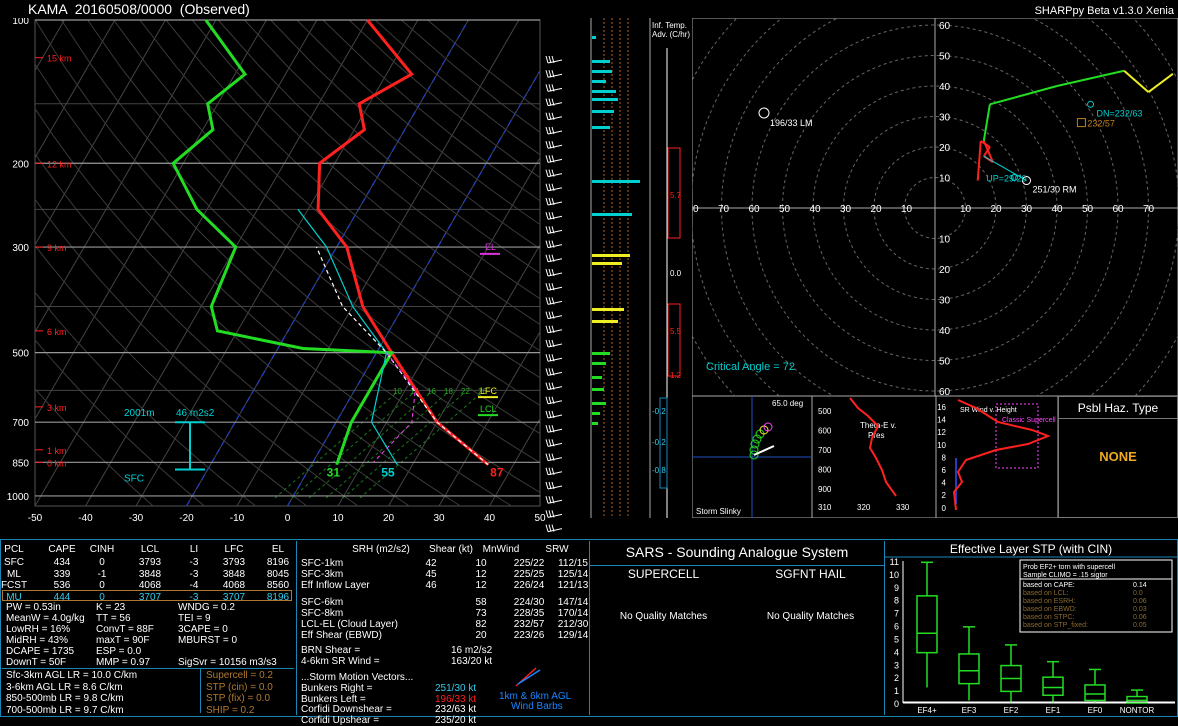 This screenshot has width=1178, height=726. I want to click on parcel-header: CAPE, so click(62, 549).